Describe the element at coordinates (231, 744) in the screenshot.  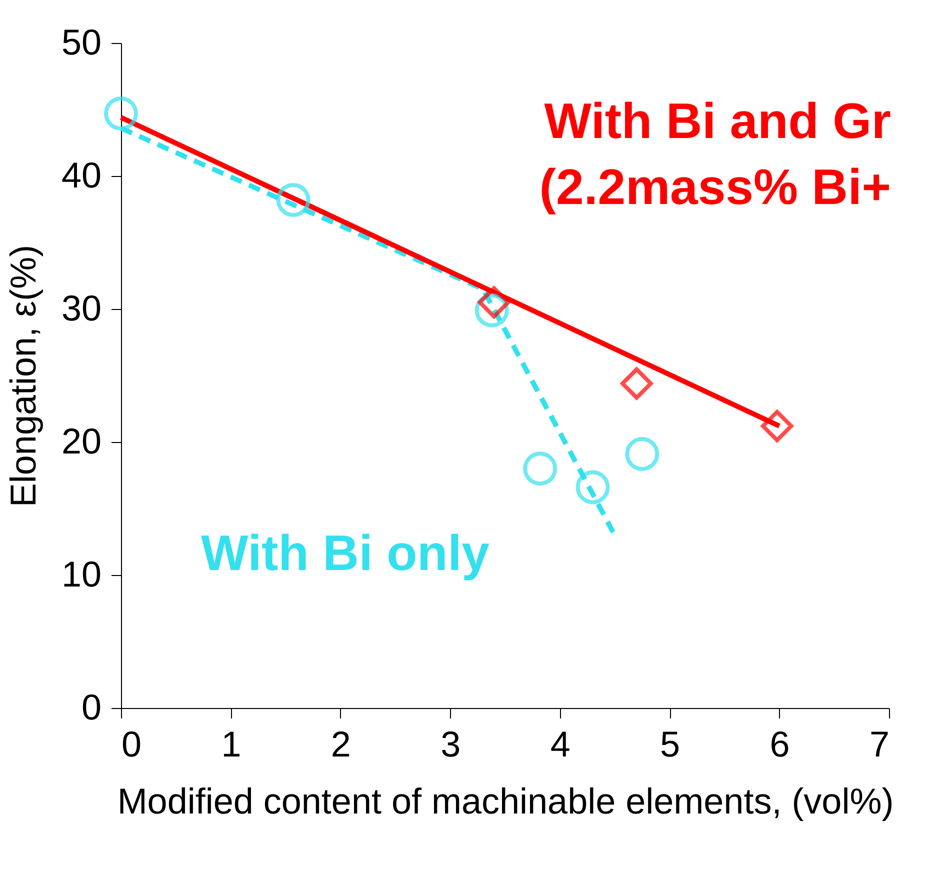
I see `x-tick-label: 1` at that location.